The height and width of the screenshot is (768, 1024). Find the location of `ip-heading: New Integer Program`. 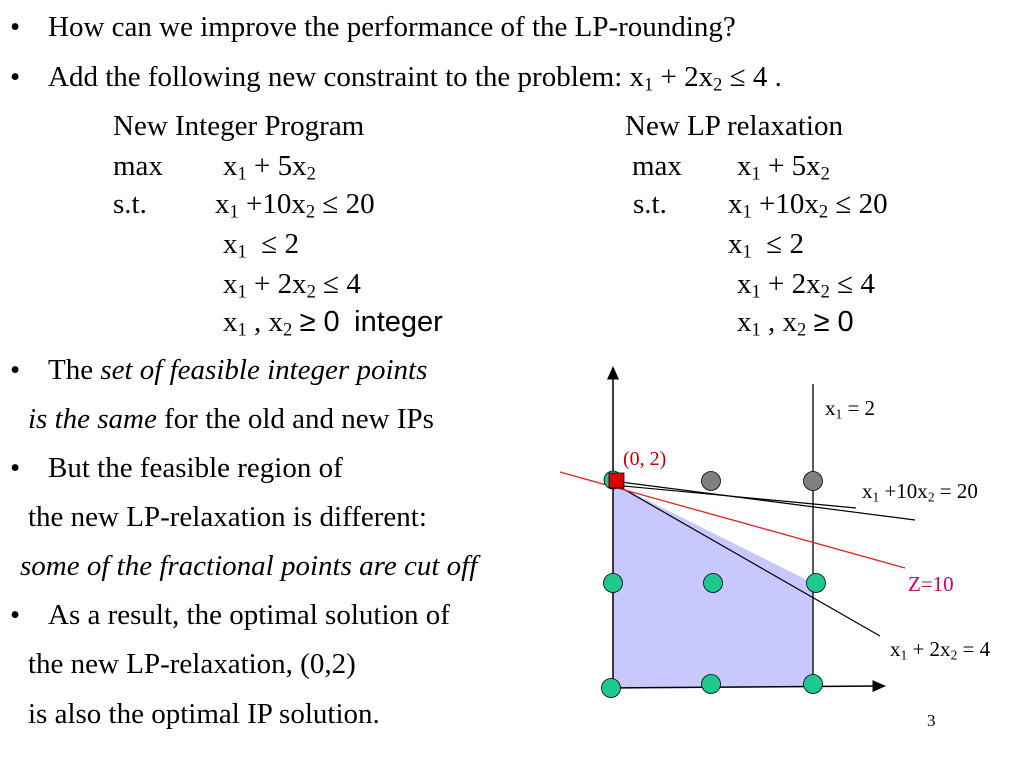

ip-heading: New Integer Program is located at coordinates (239, 126).